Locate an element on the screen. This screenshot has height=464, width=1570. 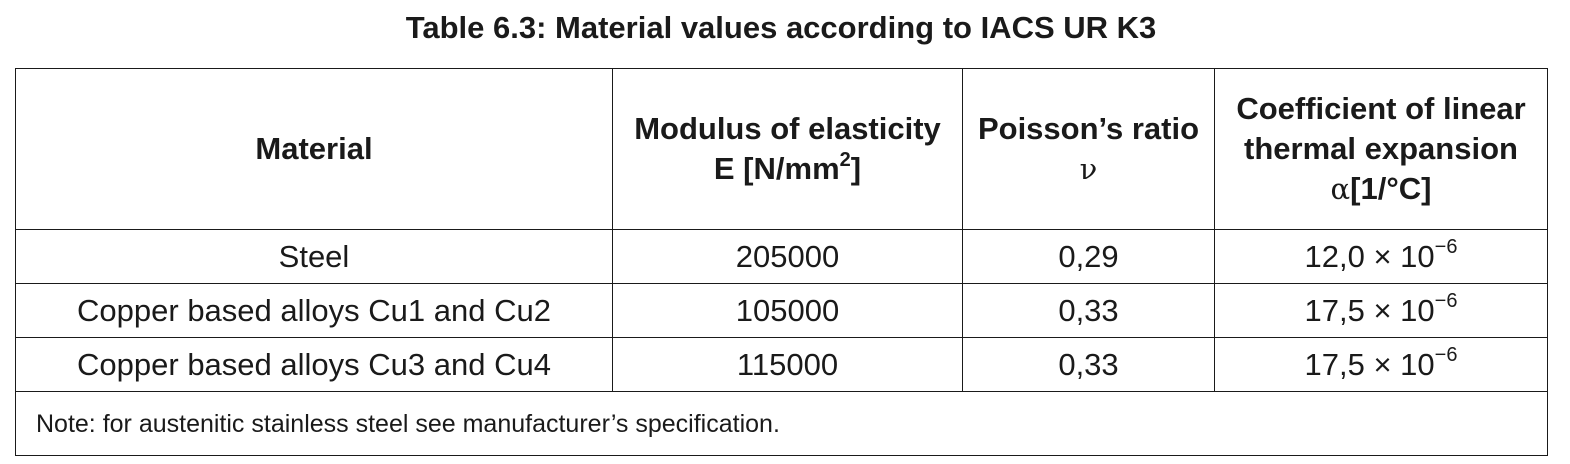
header-cte-unit: [1/°C] is located at coordinates (1391, 188).